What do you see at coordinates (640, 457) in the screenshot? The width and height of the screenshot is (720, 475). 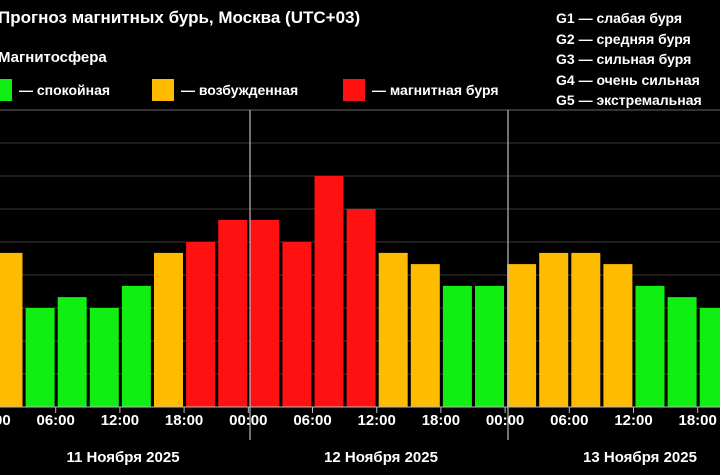 I see `day-label: 13 Ноября 2025` at bounding box center [640, 457].